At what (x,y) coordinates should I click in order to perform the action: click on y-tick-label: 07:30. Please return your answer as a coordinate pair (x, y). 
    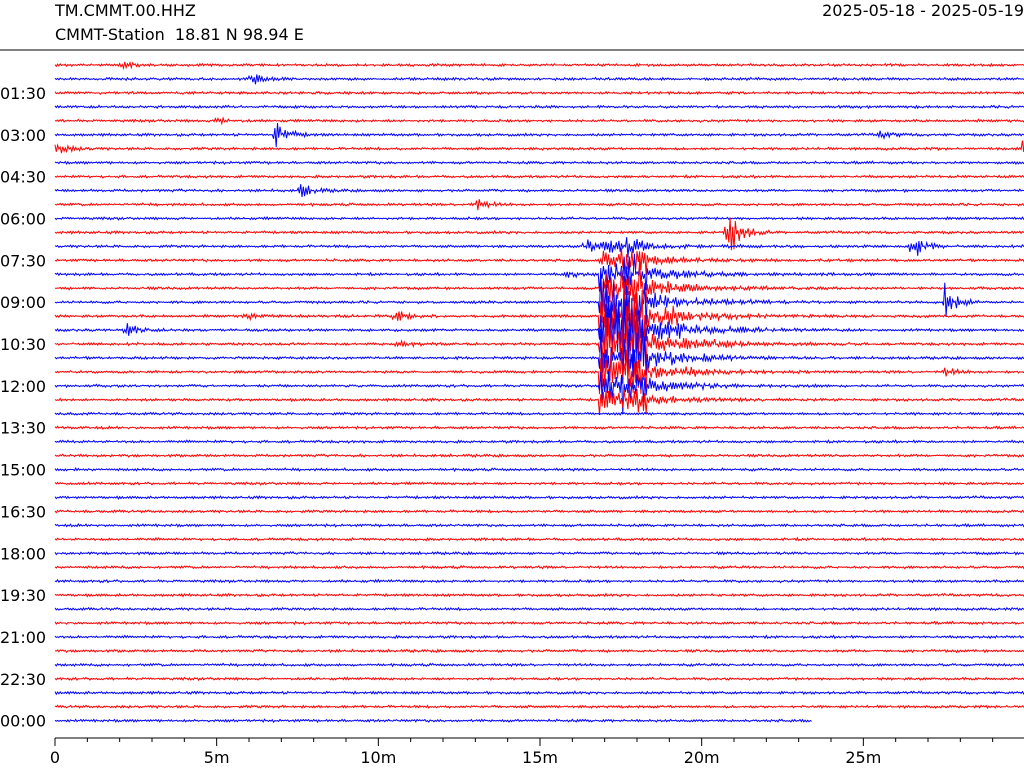
    Looking at the image, I should click on (23, 260).